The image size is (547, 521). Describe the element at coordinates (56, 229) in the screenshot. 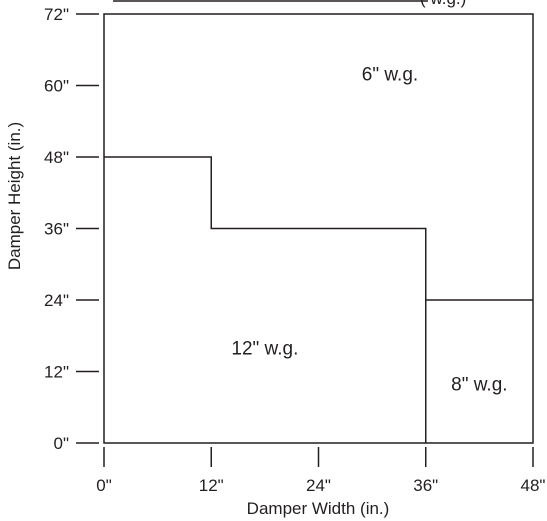

I see `y-tick-label: 36"` at that location.